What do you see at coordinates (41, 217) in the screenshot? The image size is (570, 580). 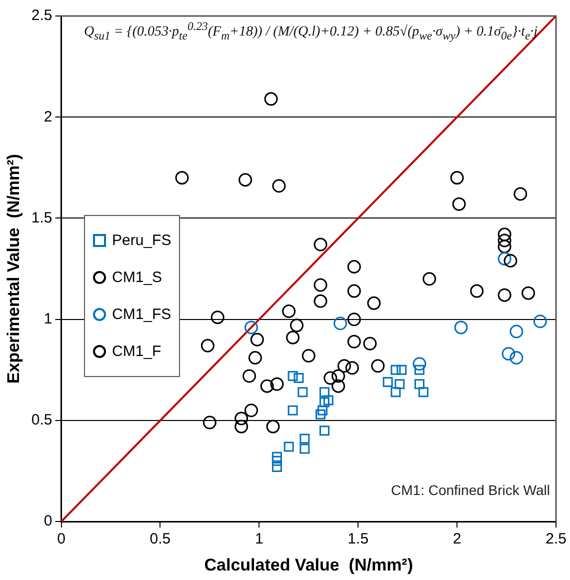 I see `y-tick-label: 1.5` at bounding box center [41, 217].